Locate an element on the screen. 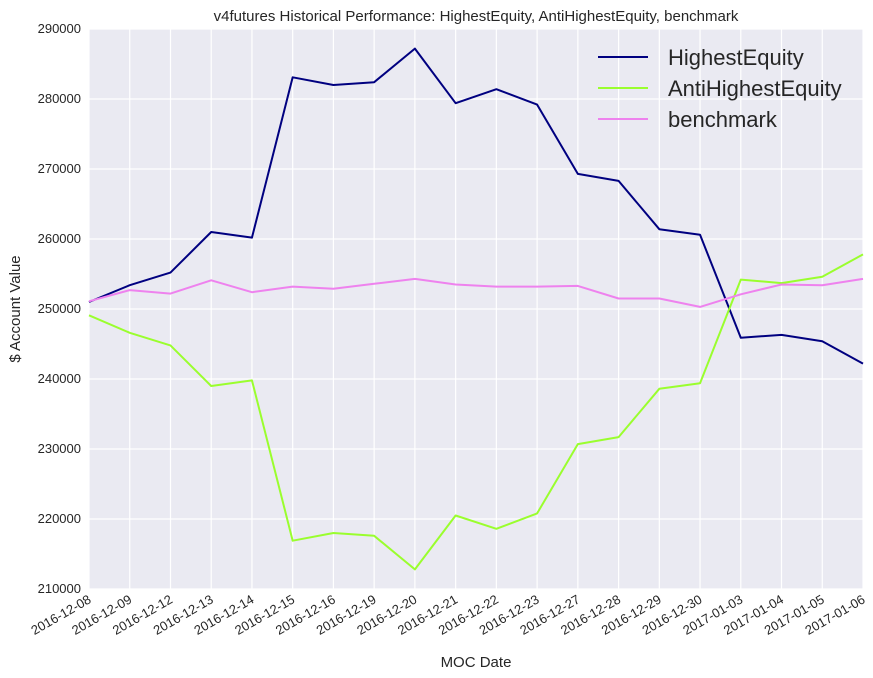 This screenshot has height=678, width=873. y-tick-label: 250000 is located at coordinates (59, 308).